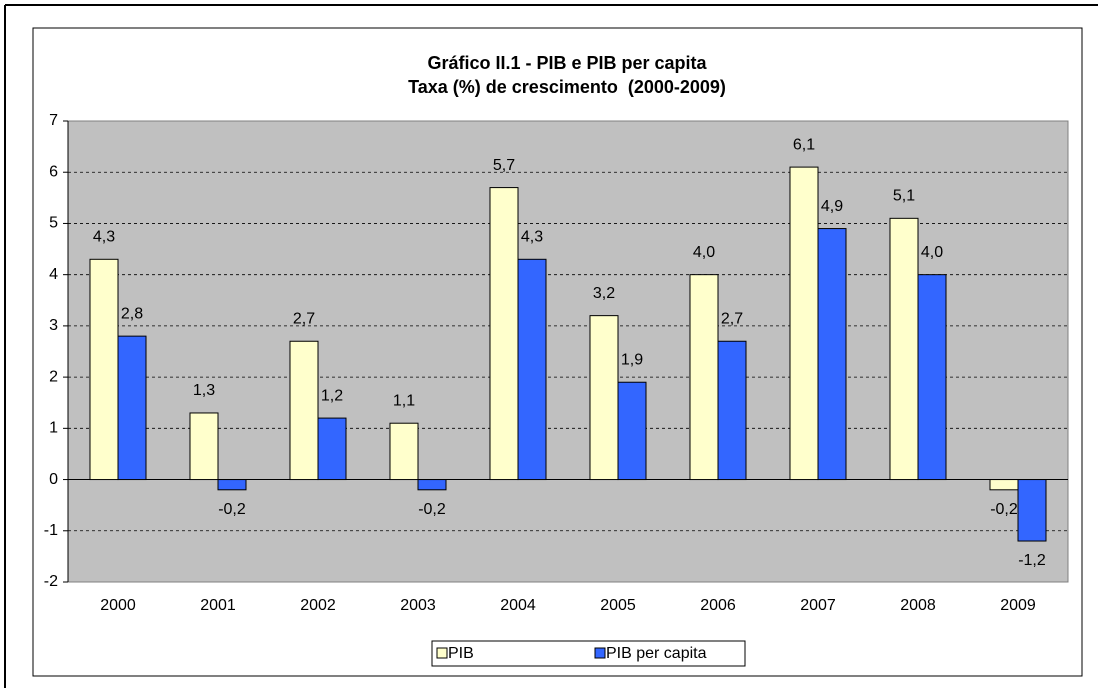 The width and height of the screenshot is (1098, 688). Describe the element at coordinates (318, 605) in the screenshot. I see `x-tick-label: 2002` at that location.